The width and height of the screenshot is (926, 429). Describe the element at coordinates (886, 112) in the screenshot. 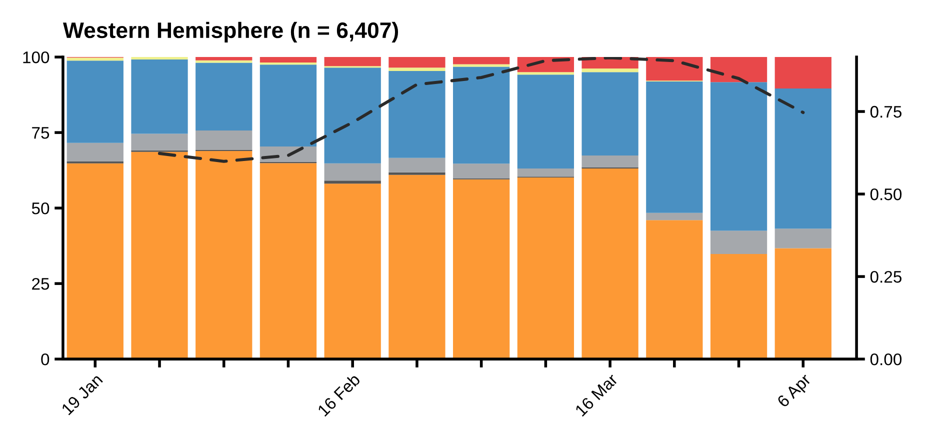

I see `y2-tick-label: 0.75` at that location.